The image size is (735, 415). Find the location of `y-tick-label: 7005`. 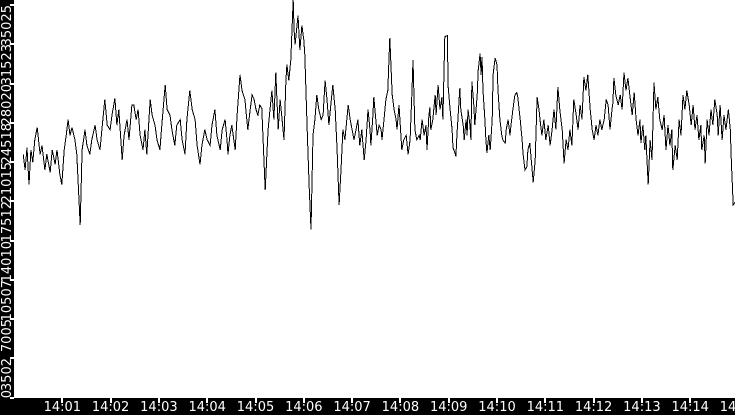

y-tick-label: 7005 is located at coordinates (7, 336).